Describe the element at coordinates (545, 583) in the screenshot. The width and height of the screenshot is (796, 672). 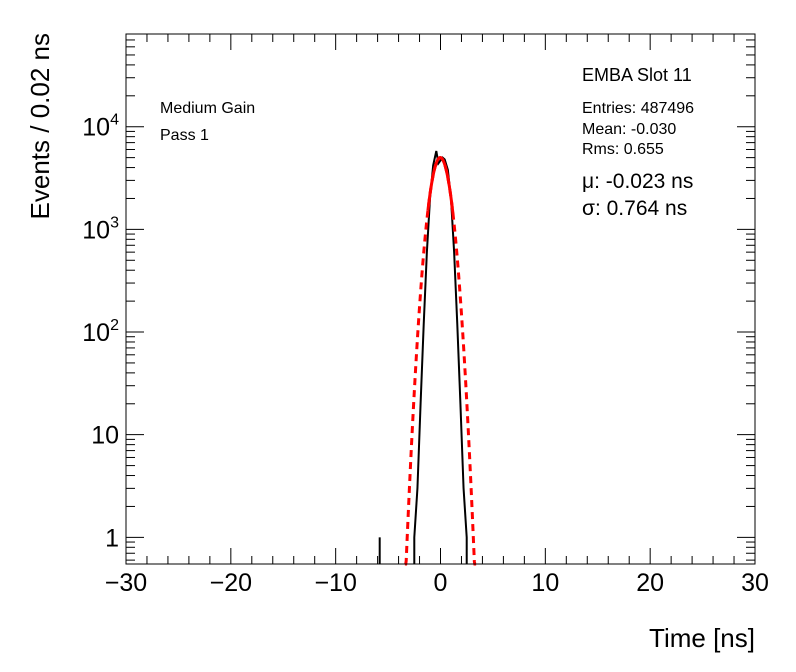
I see `x-tick-label: 10` at that location.